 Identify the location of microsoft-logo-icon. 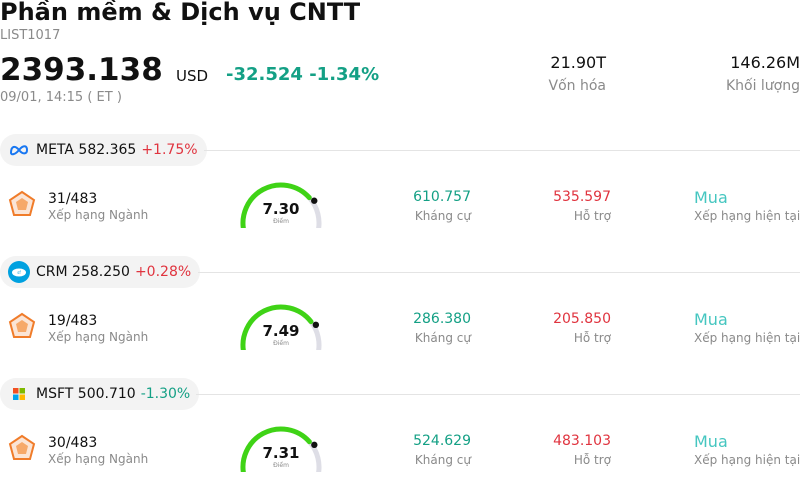
(19, 394).